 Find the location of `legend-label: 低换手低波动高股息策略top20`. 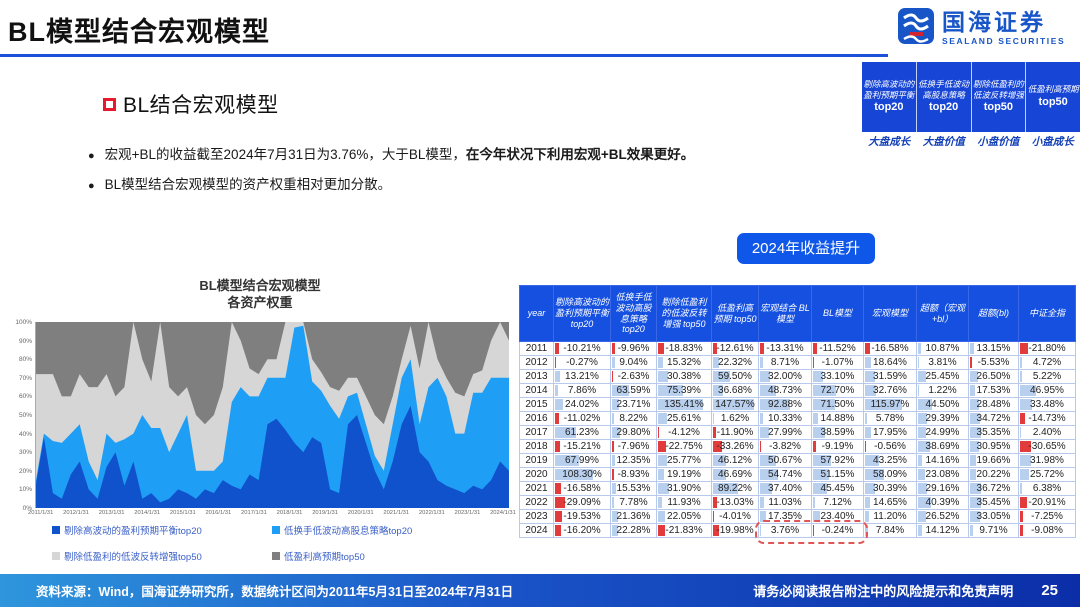

legend-label: 低换手低波动高股息策略top20 is located at coordinates (348, 531).